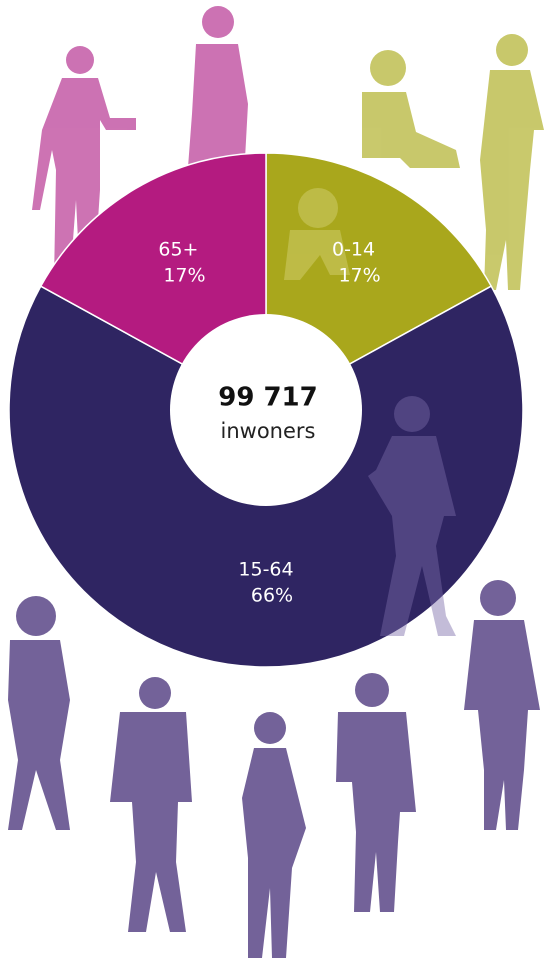 The image size is (553, 972). Describe the element at coordinates (453, 162) in the screenshot. I see `silhouettes-top-olive` at that location.